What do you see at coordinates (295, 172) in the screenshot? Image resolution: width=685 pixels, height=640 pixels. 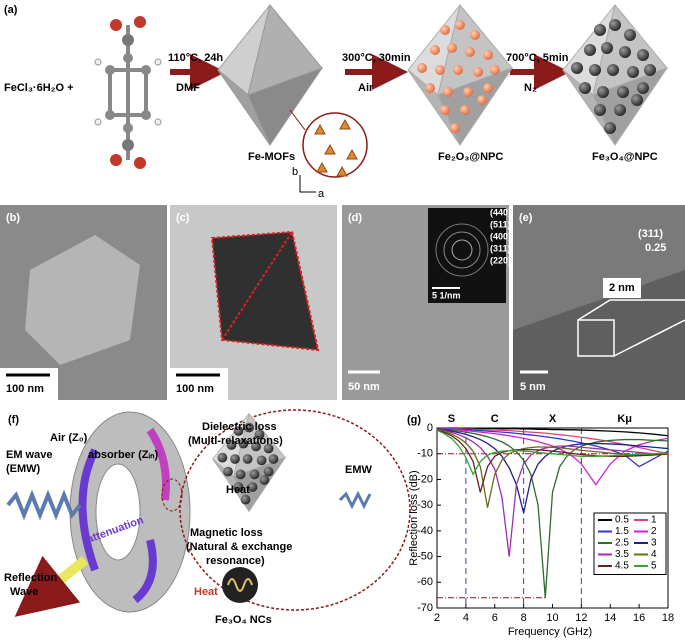 I see `axis-label: b` at bounding box center [295, 172].